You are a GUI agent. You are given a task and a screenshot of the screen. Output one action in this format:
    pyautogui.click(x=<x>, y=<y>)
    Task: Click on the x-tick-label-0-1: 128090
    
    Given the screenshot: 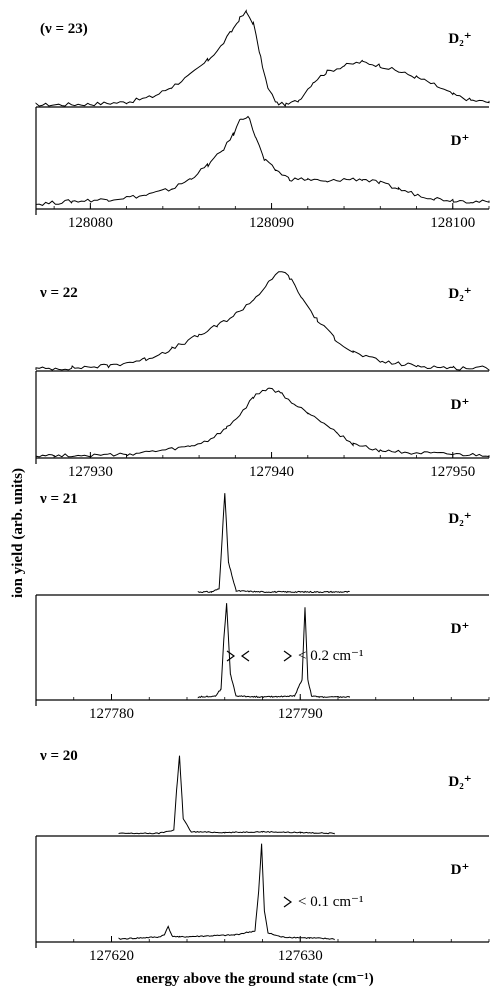 What is the action you would take?
    pyautogui.click(x=271, y=223)
    